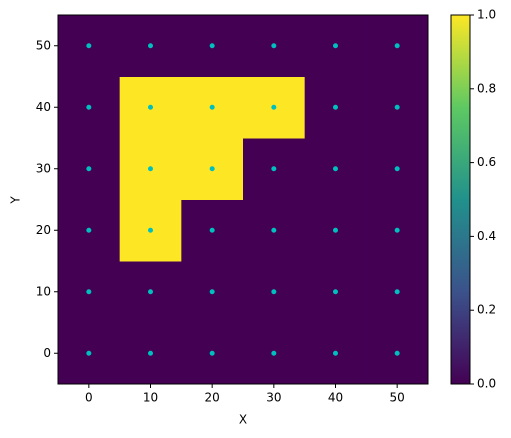 This screenshot has height=438, width=511. I want to click on y-tick-label: 10, so click(43, 291).